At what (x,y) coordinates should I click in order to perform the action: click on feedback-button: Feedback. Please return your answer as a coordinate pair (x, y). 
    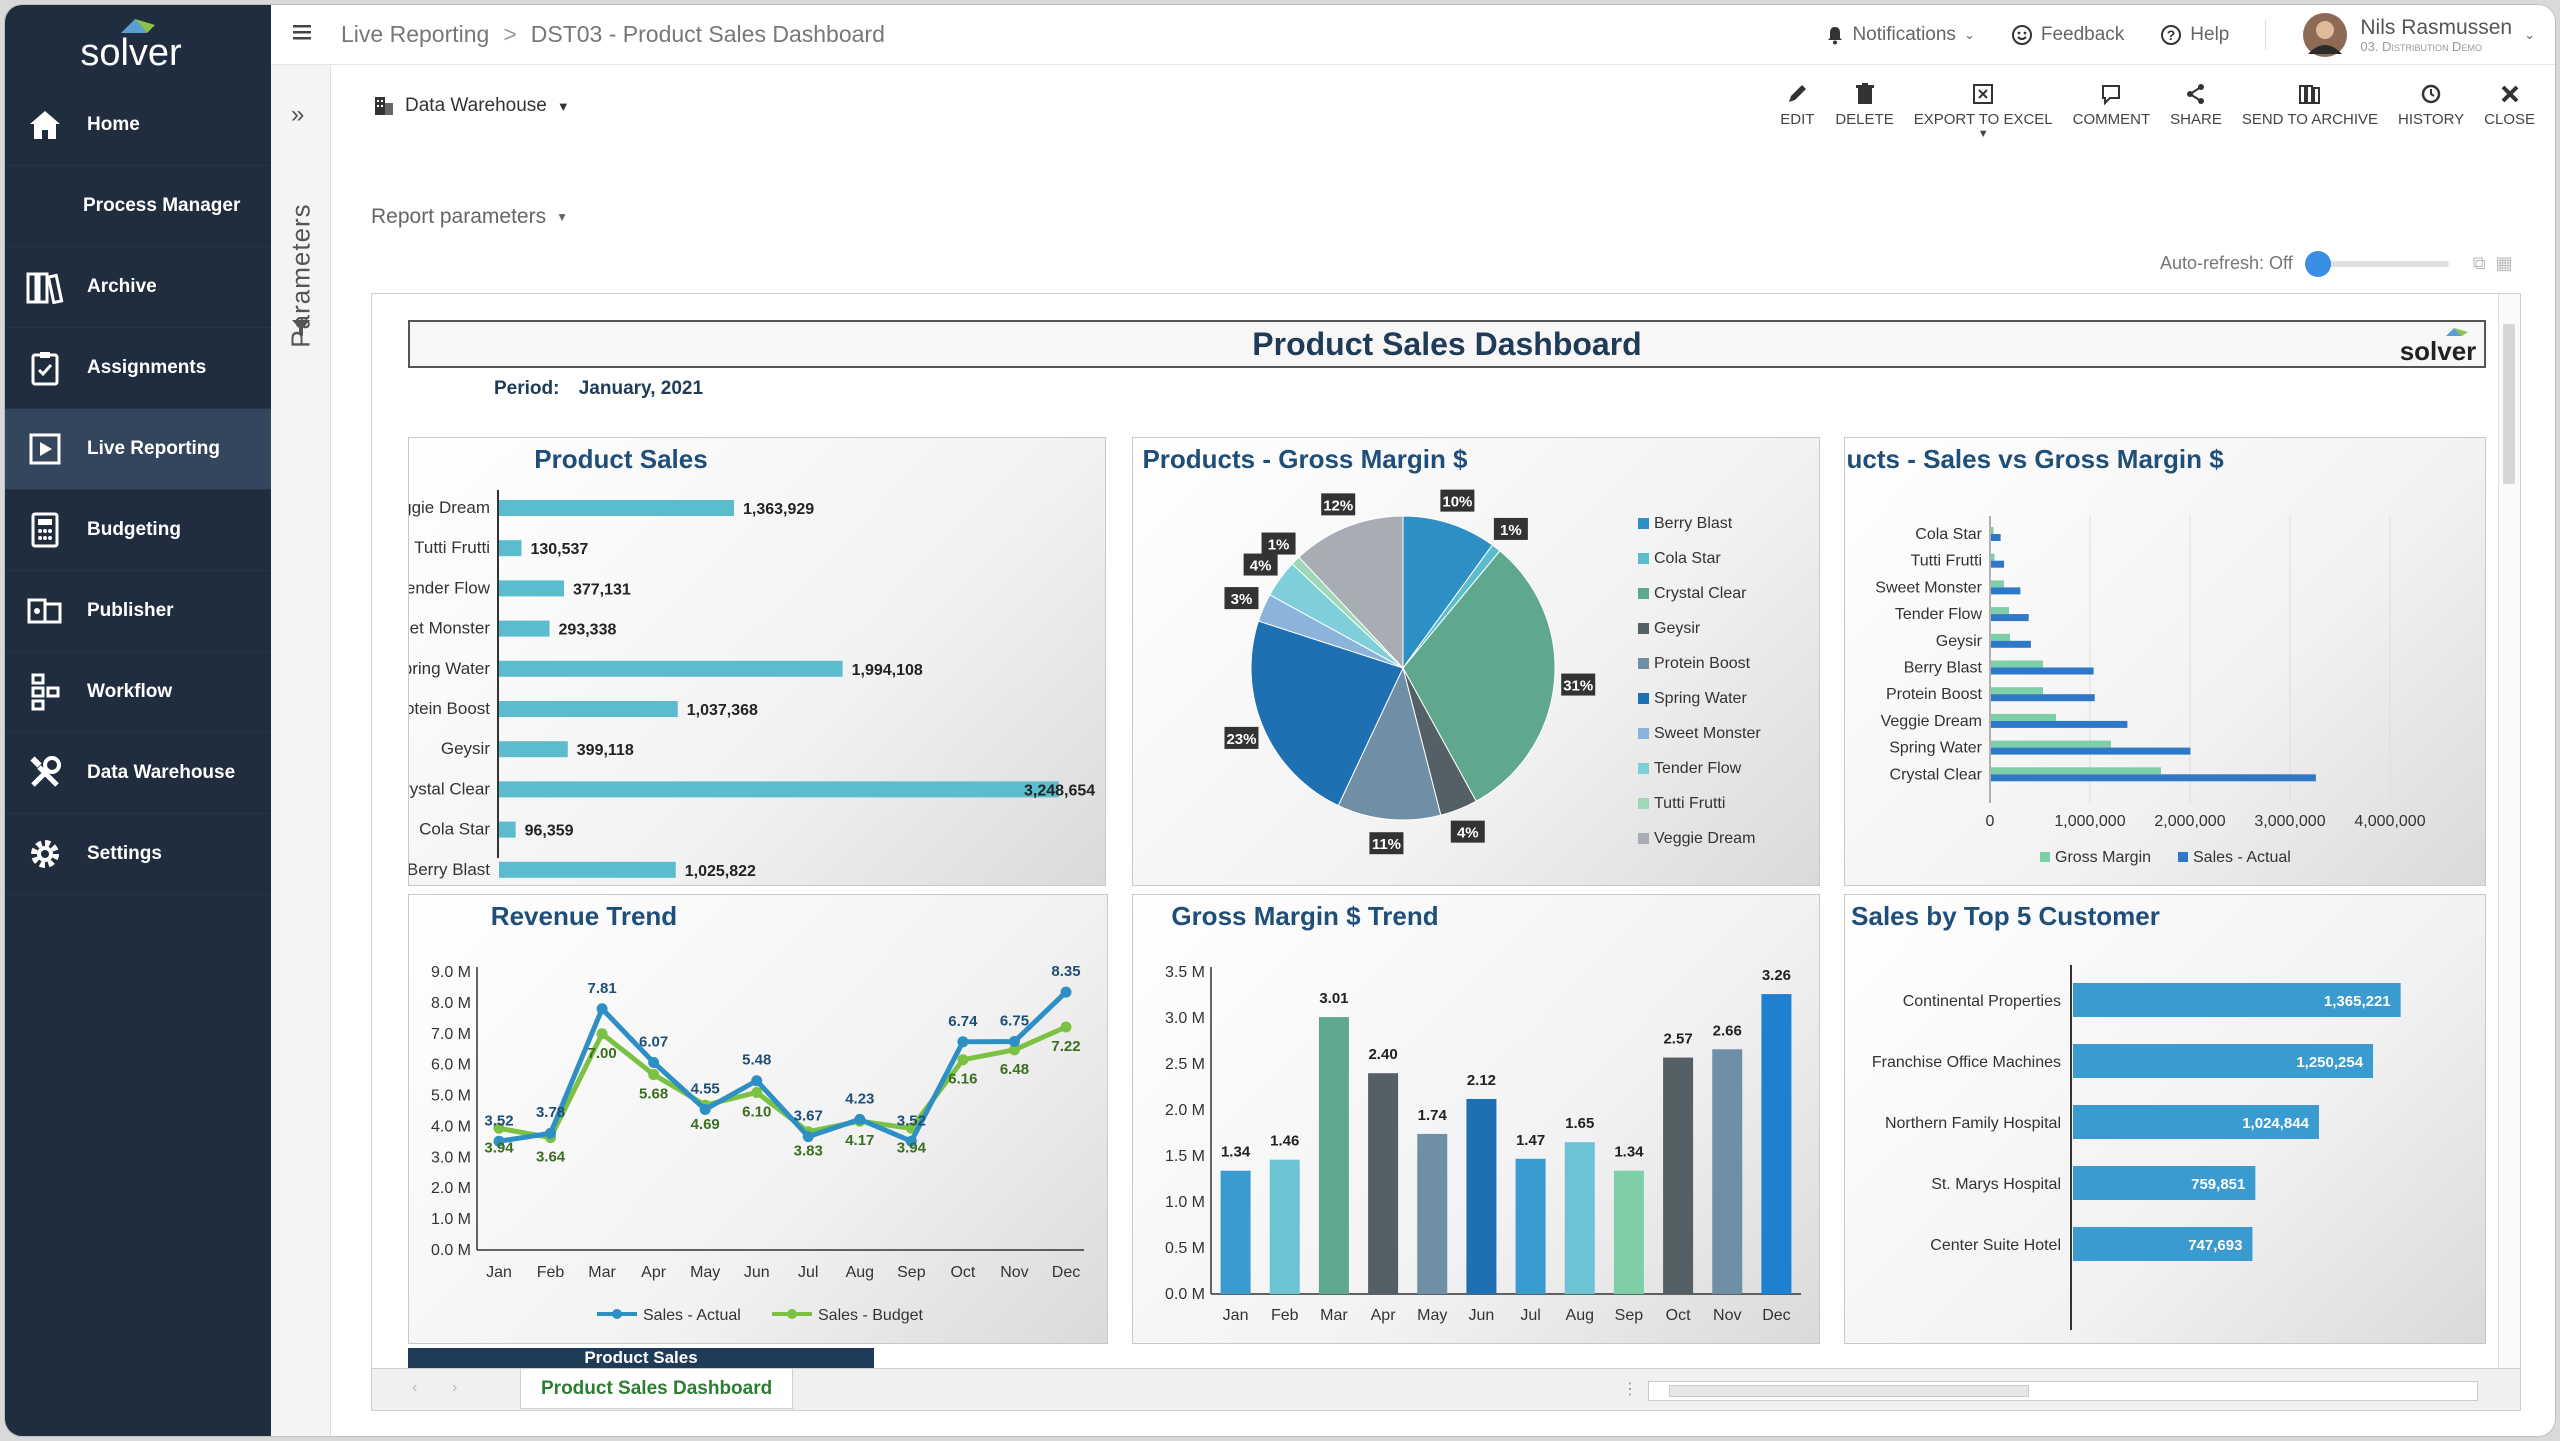
    Looking at the image, I should click on (2067, 35).